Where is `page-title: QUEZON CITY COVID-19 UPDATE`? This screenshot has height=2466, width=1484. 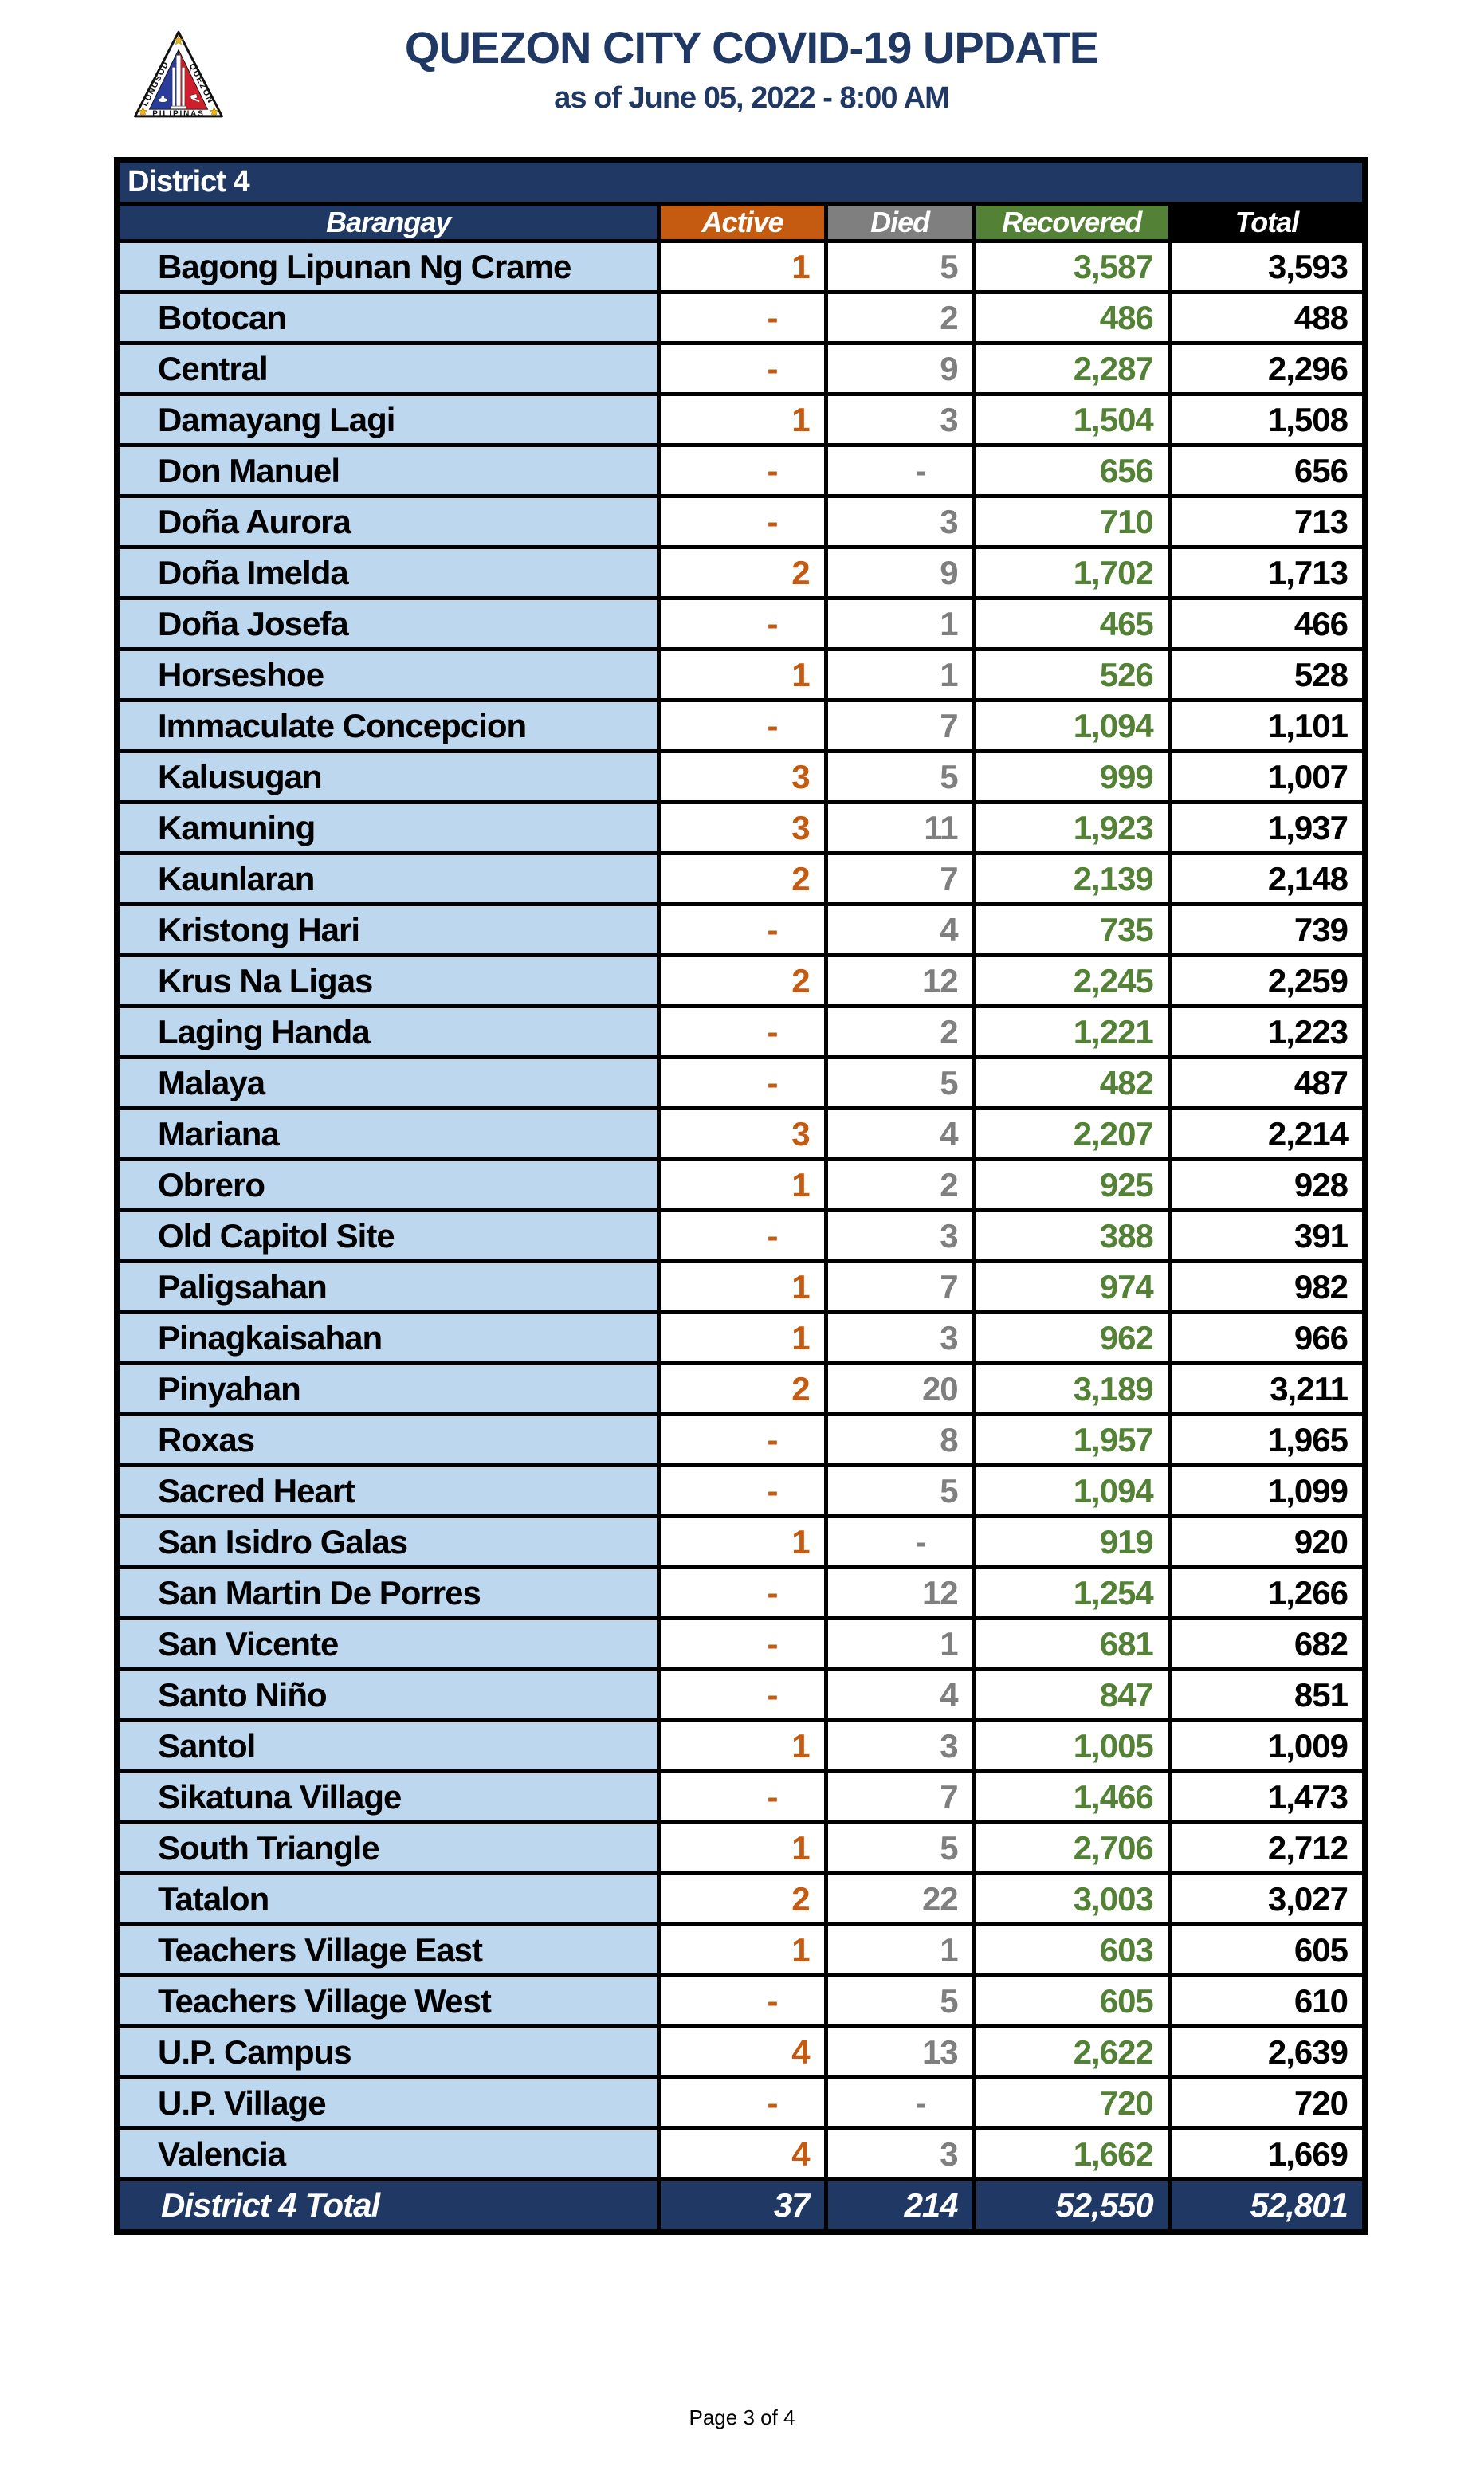
page-title: QUEZON CITY COVID-19 UPDATE is located at coordinates (751, 47).